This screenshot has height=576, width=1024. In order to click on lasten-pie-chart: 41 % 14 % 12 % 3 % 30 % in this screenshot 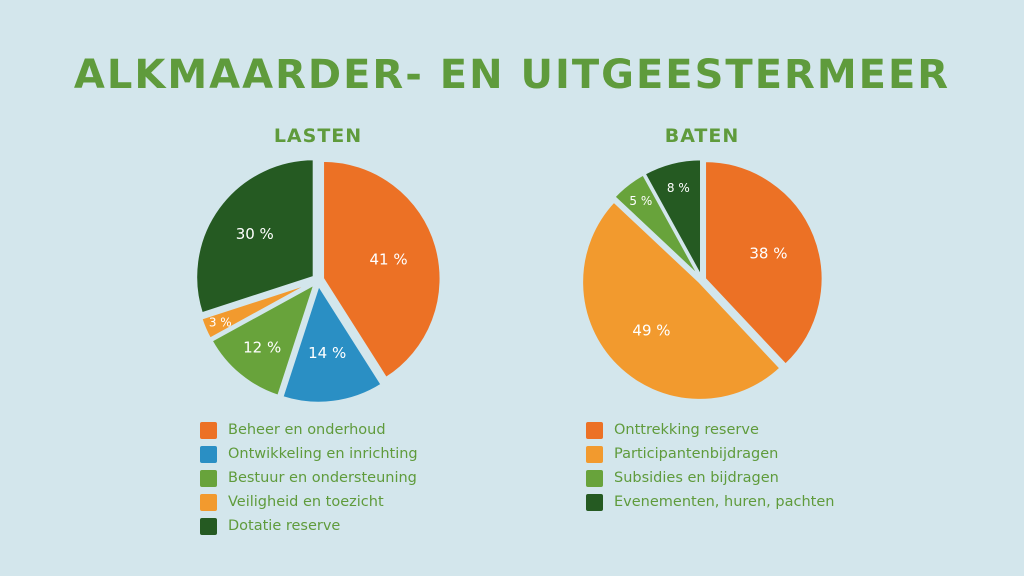, I will do `click(318, 281)`.